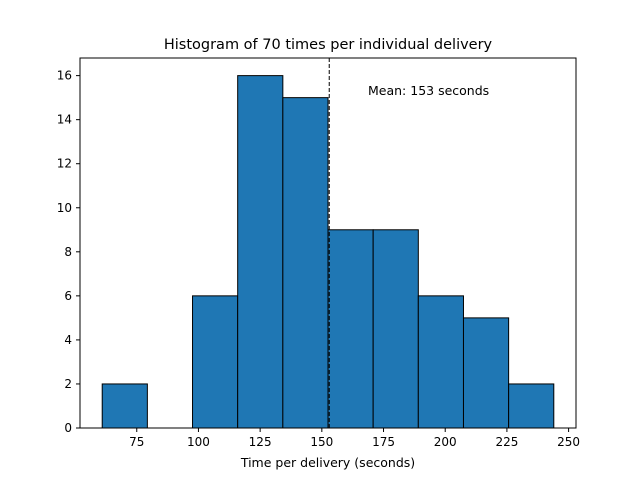 The width and height of the screenshot is (640, 480). What do you see at coordinates (321, 442) in the screenshot?
I see `x-tick-label: 150` at bounding box center [321, 442].